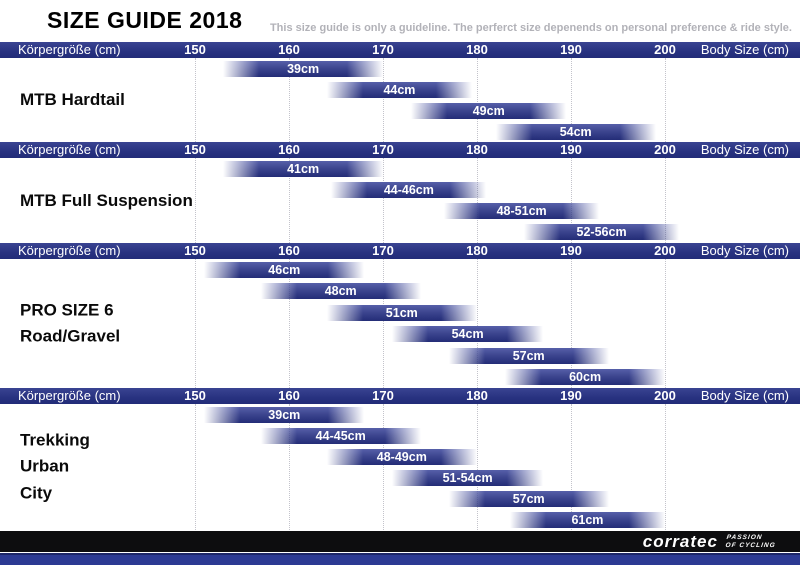 This screenshot has width=800, height=565. I want to click on size-bar-label: 44-45cm, so click(340, 435).